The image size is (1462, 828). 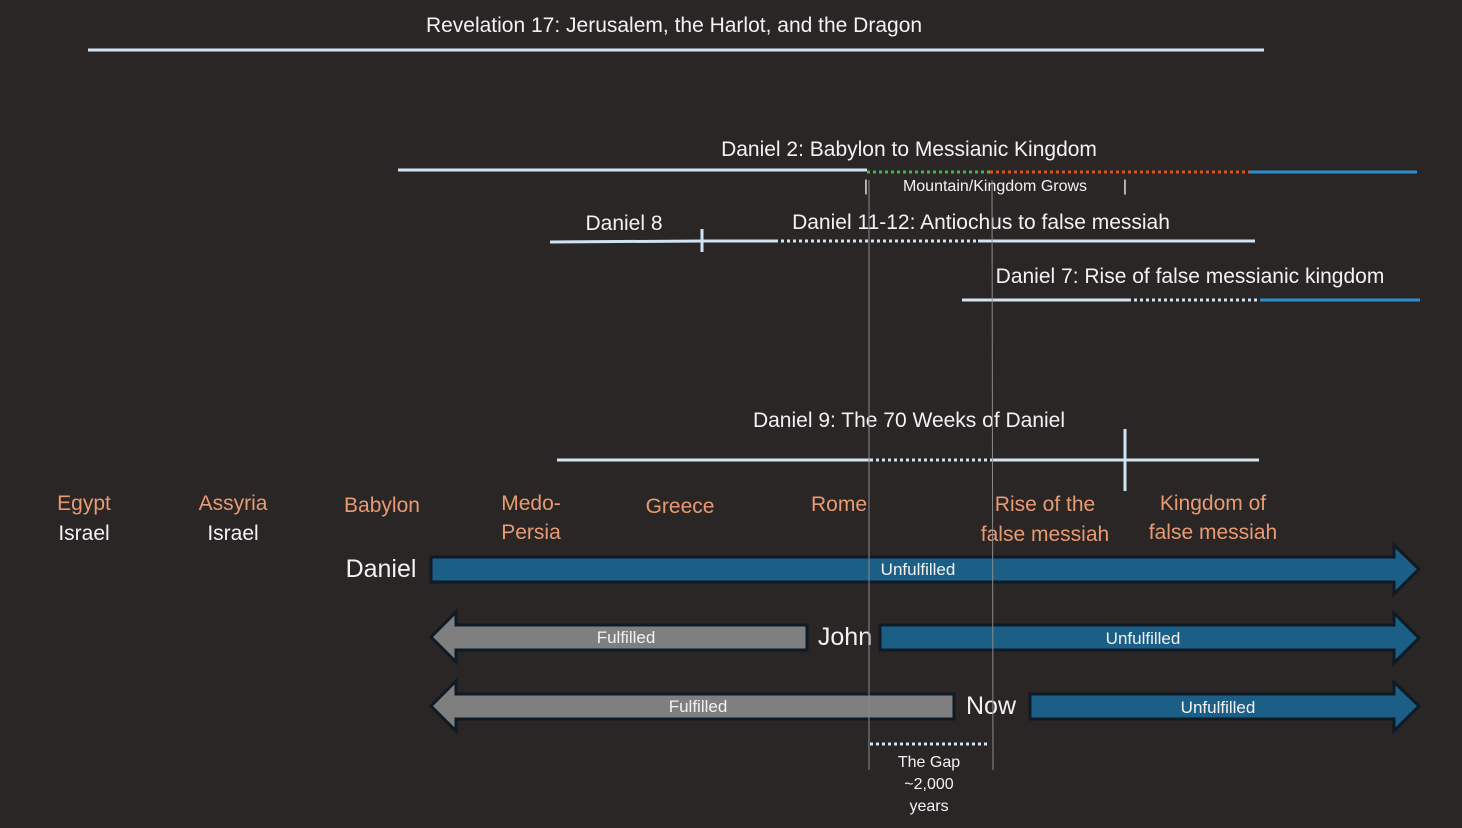 What do you see at coordinates (929, 762) in the screenshot?
I see `gap-label-line1: The Gap` at bounding box center [929, 762].